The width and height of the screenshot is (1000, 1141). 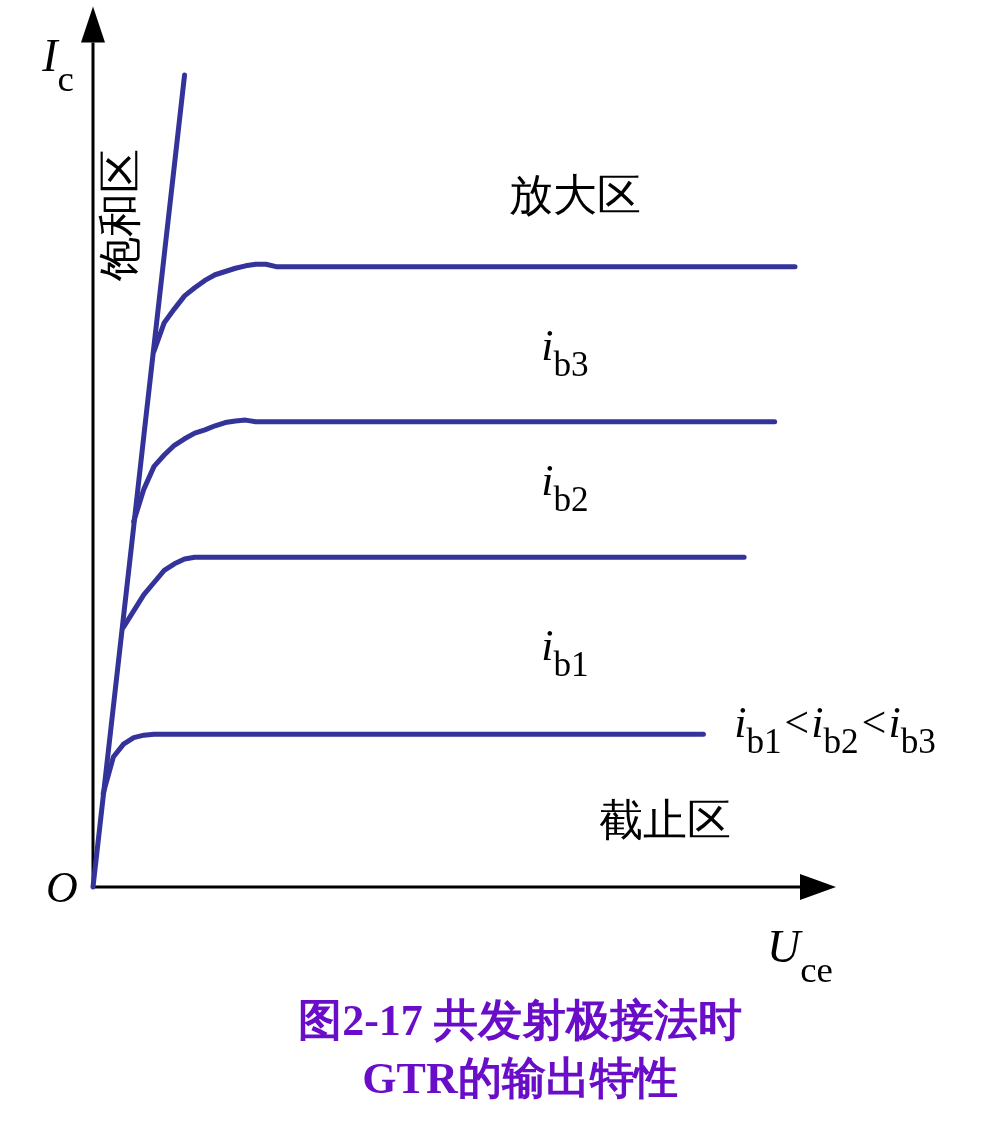 I want to click on annotation: i$_{b1}$<i$_{b2}$<i$_{b3}$, so click(x=835, y=729).